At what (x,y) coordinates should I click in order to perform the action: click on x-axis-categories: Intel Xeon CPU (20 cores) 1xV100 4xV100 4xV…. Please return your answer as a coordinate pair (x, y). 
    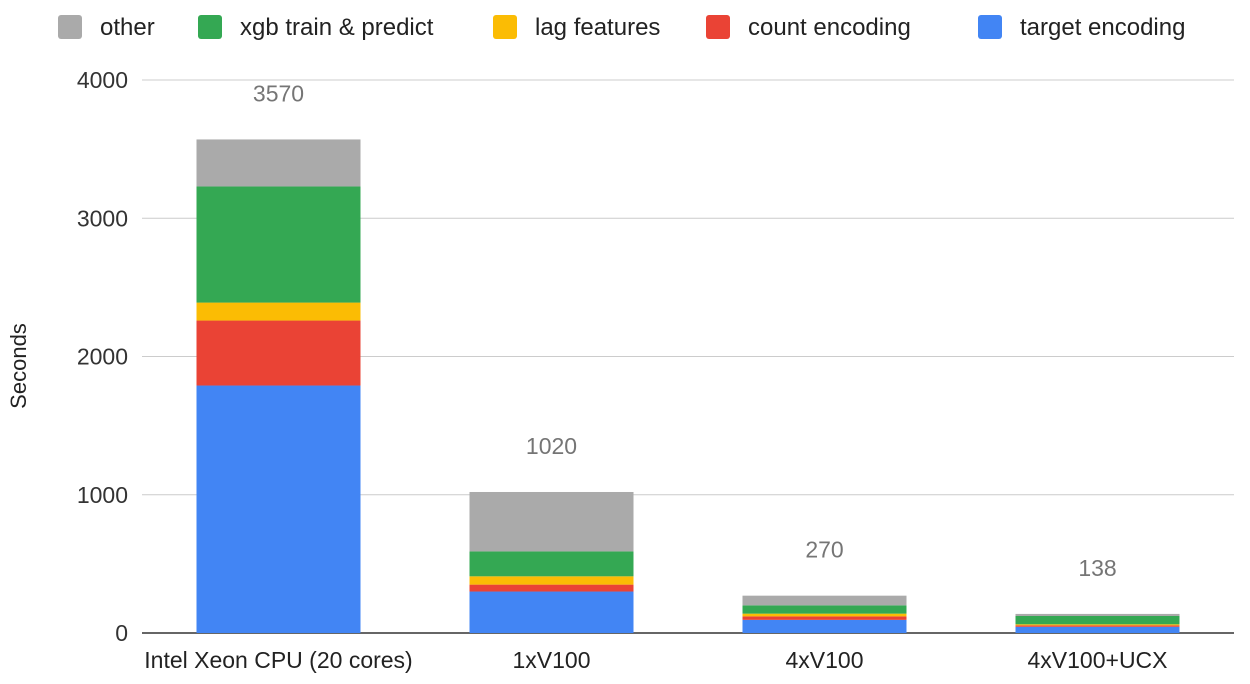
    Looking at the image, I should click on (655, 660).